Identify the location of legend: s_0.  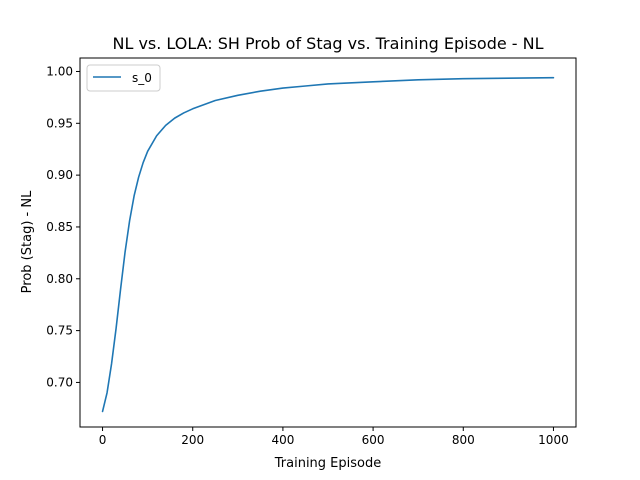
(123, 78).